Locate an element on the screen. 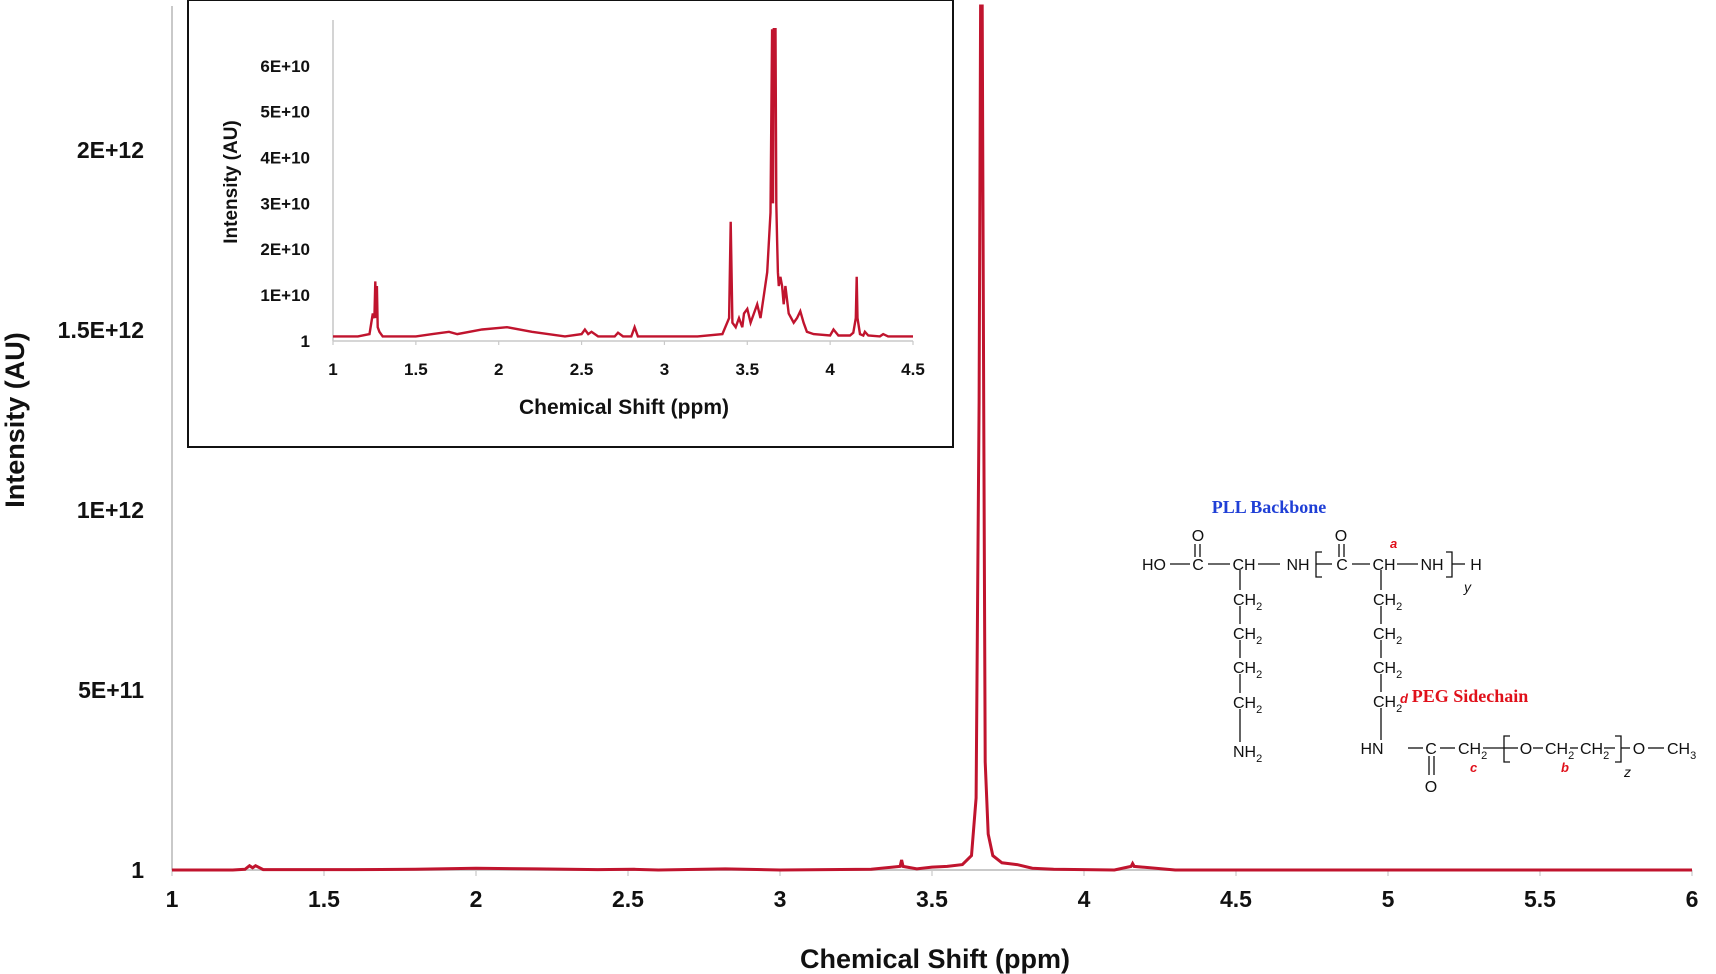 The width and height of the screenshot is (1716, 974). label-a: a is located at coordinates (1393, 543).